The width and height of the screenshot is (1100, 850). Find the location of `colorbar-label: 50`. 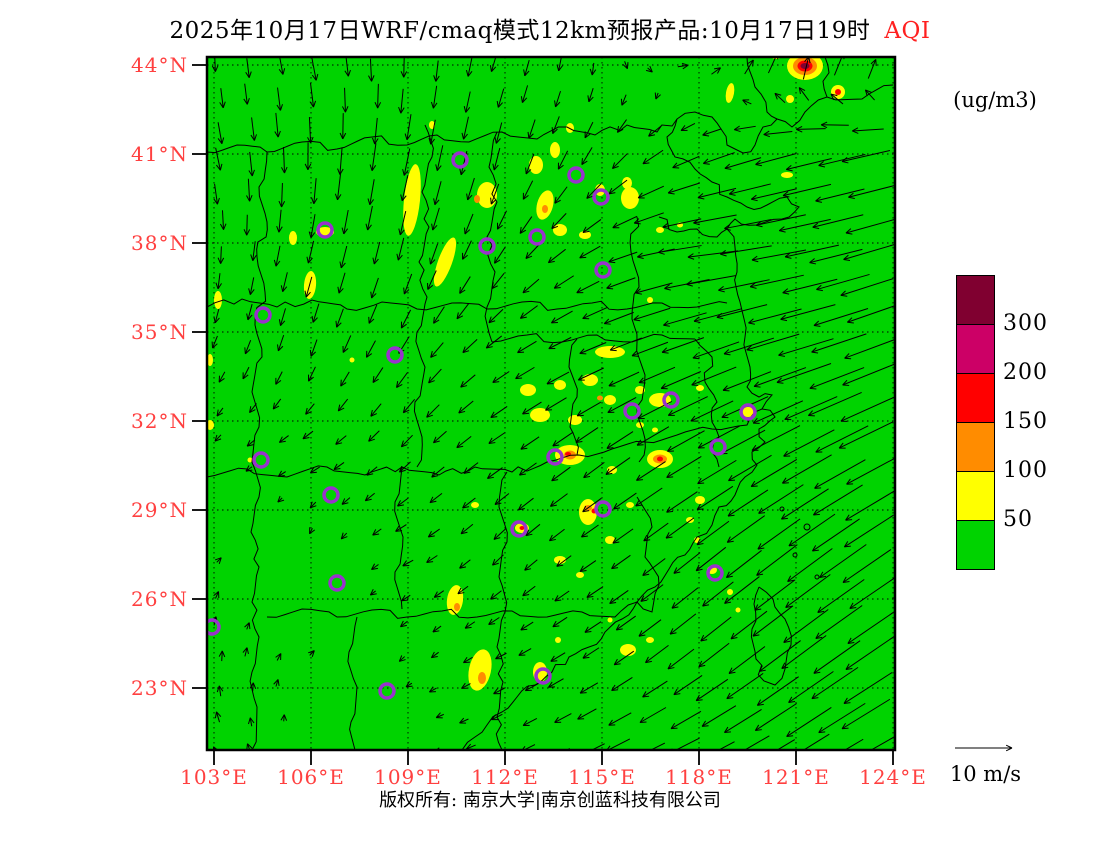

colorbar-label: 50 is located at coordinates (1018, 519).